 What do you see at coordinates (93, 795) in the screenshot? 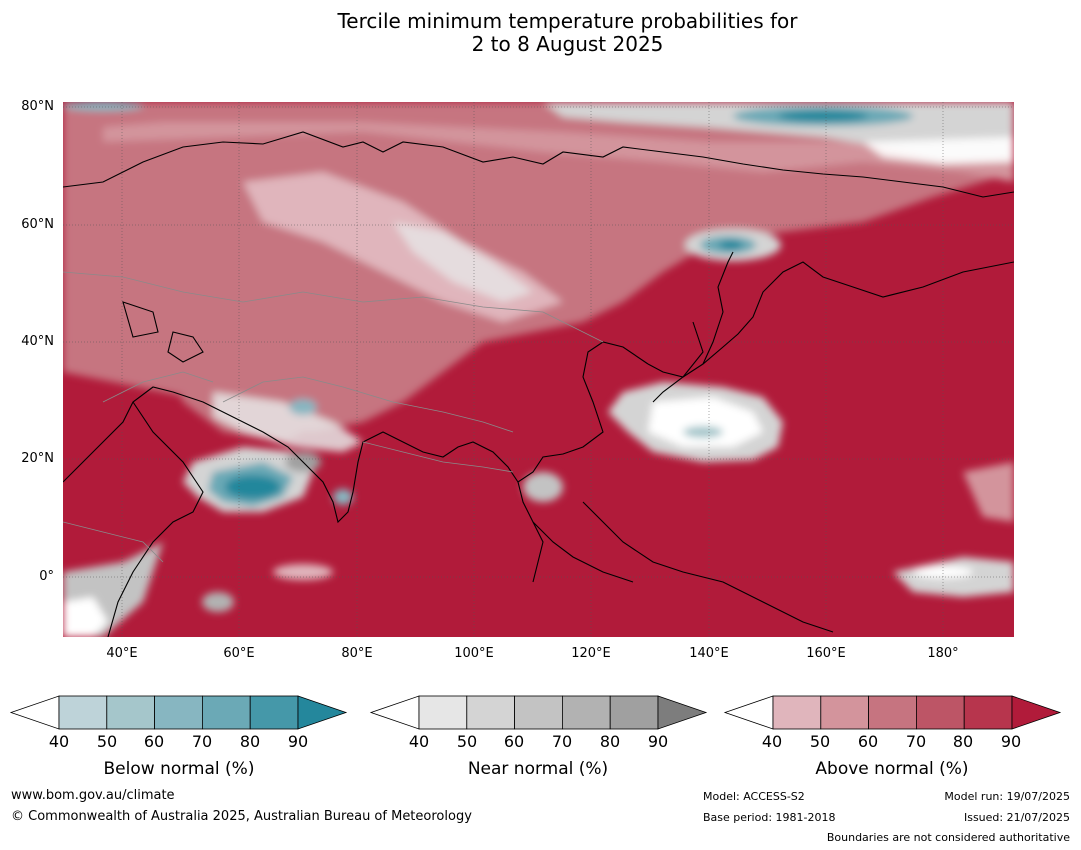
I see `website-link: www.bom.gov.au/climate` at bounding box center [93, 795].